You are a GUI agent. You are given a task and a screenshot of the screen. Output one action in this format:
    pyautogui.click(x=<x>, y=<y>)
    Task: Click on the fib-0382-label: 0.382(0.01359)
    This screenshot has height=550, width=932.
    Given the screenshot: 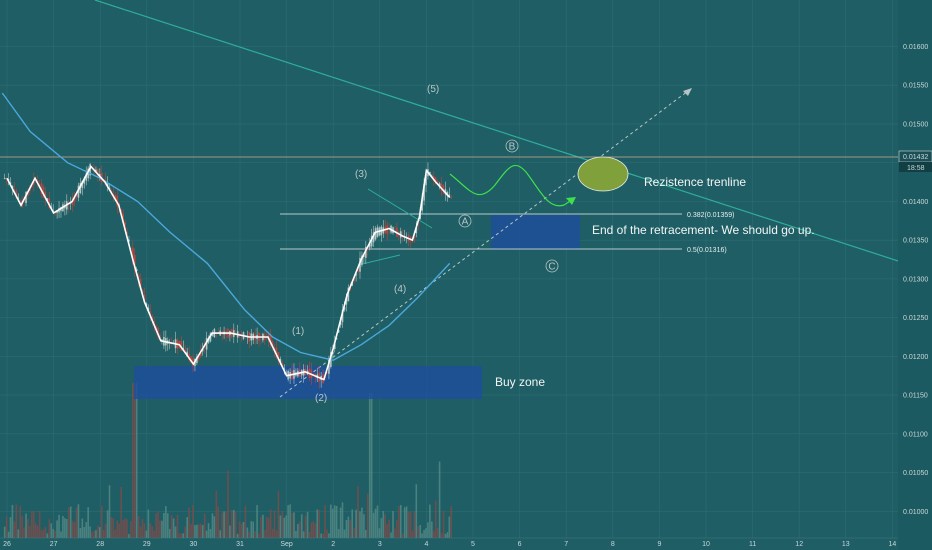 What is the action you would take?
    pyautogui.click(x=710, y=215)
    